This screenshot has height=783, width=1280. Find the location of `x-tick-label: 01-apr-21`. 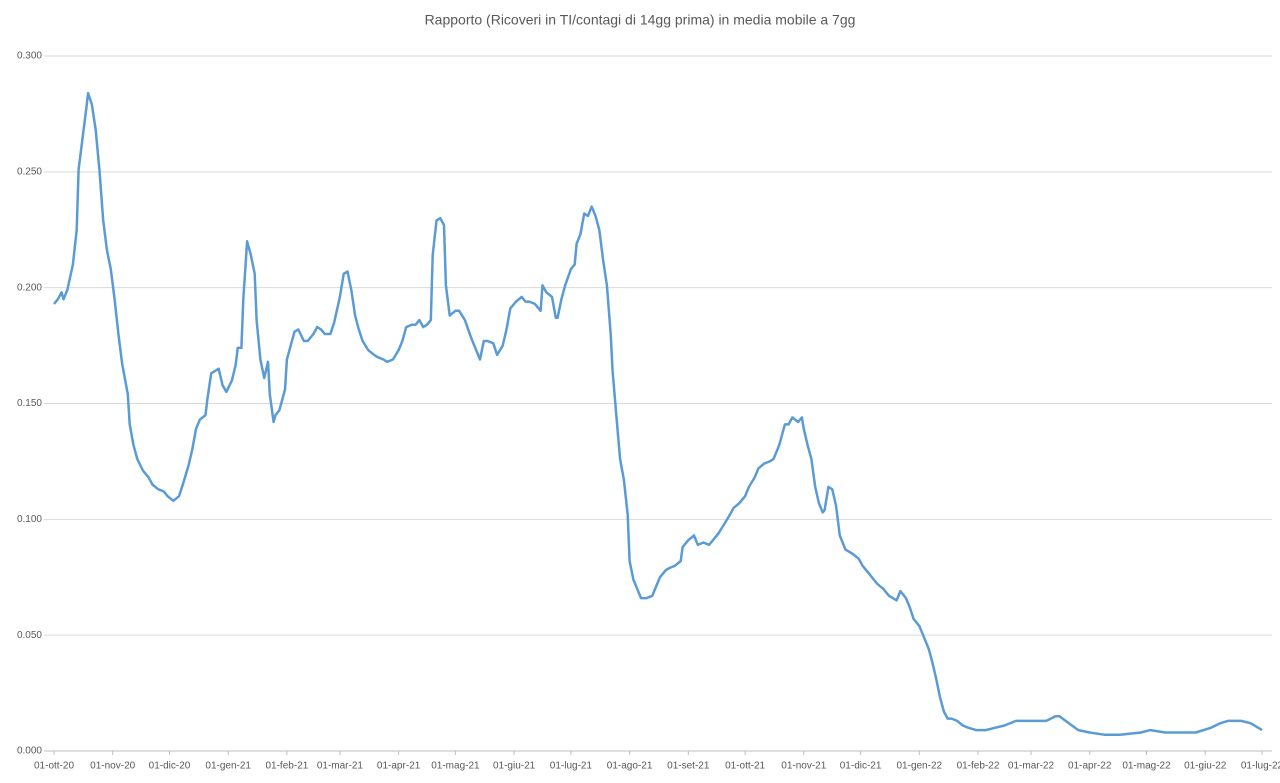

x-tick-label: 01-apr-21 is located at coordinates (399, 766).